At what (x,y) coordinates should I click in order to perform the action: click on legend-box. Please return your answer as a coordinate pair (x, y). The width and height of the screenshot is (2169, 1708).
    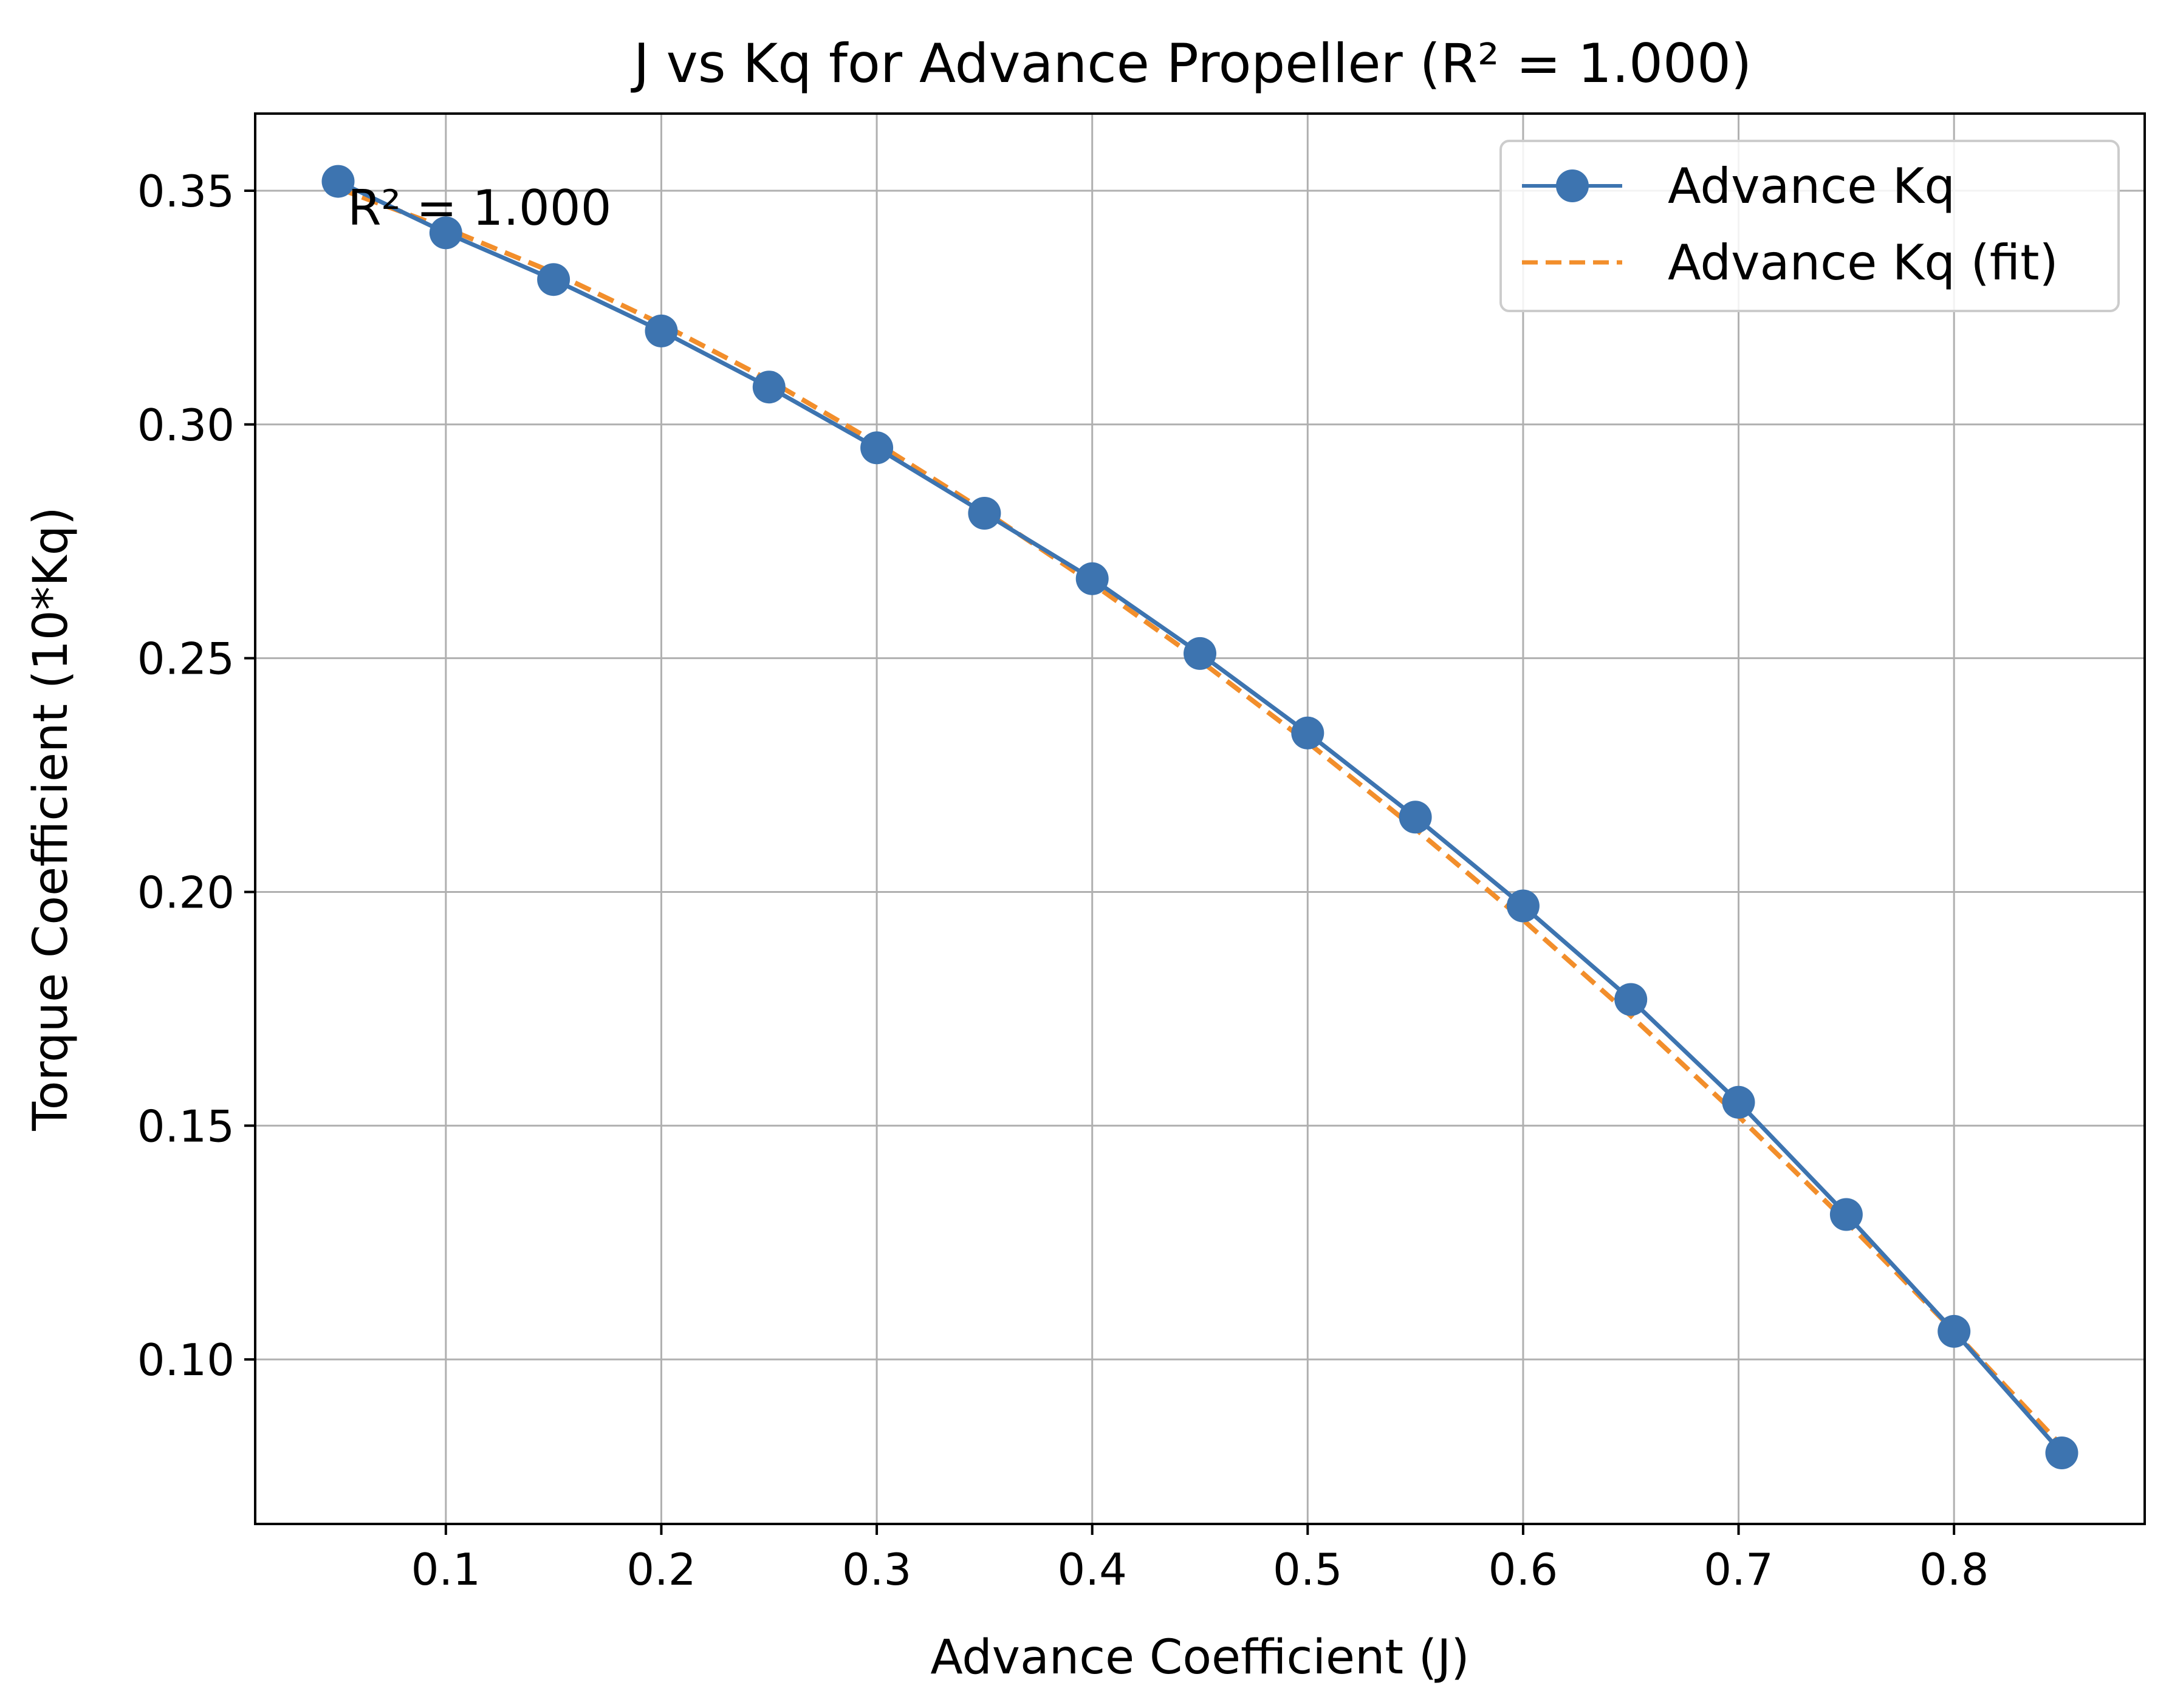
    Looking at the image, I should click on (1809, 226).